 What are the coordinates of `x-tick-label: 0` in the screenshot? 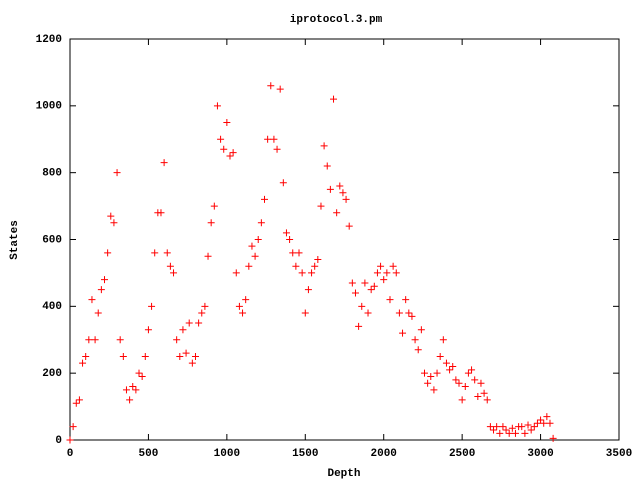 It's located at (70, 454).